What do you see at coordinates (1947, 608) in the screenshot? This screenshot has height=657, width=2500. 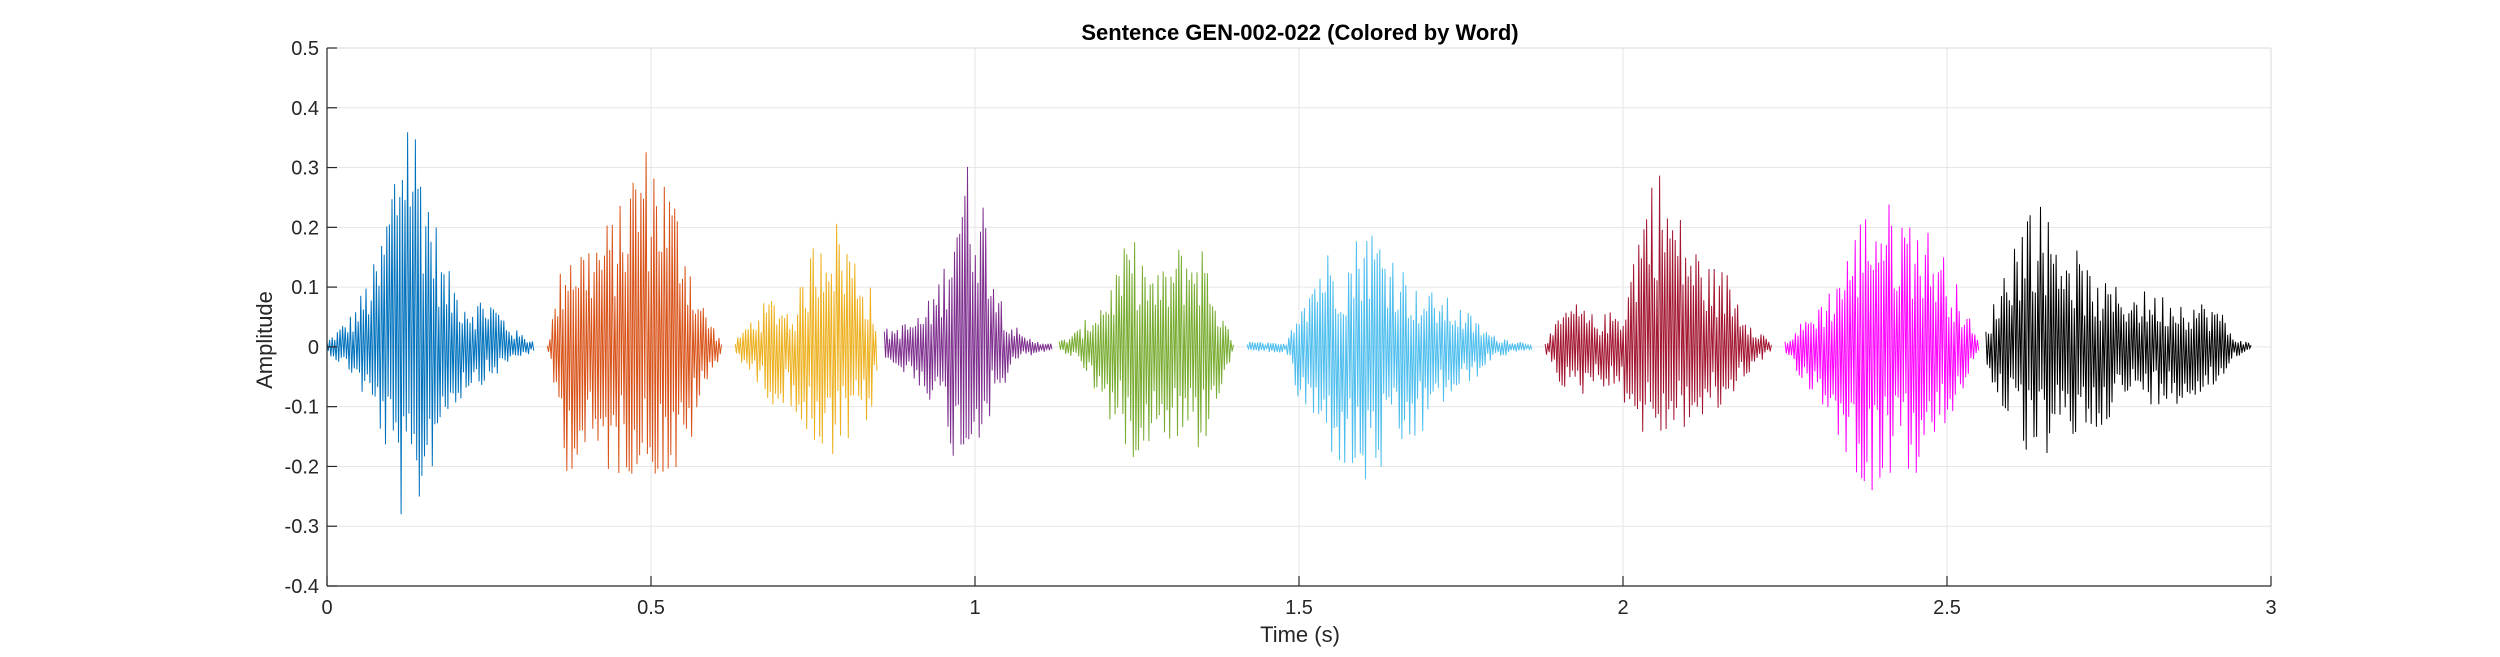 I see `x-tick-label: 2.5` at bounding box center [1947, 608].